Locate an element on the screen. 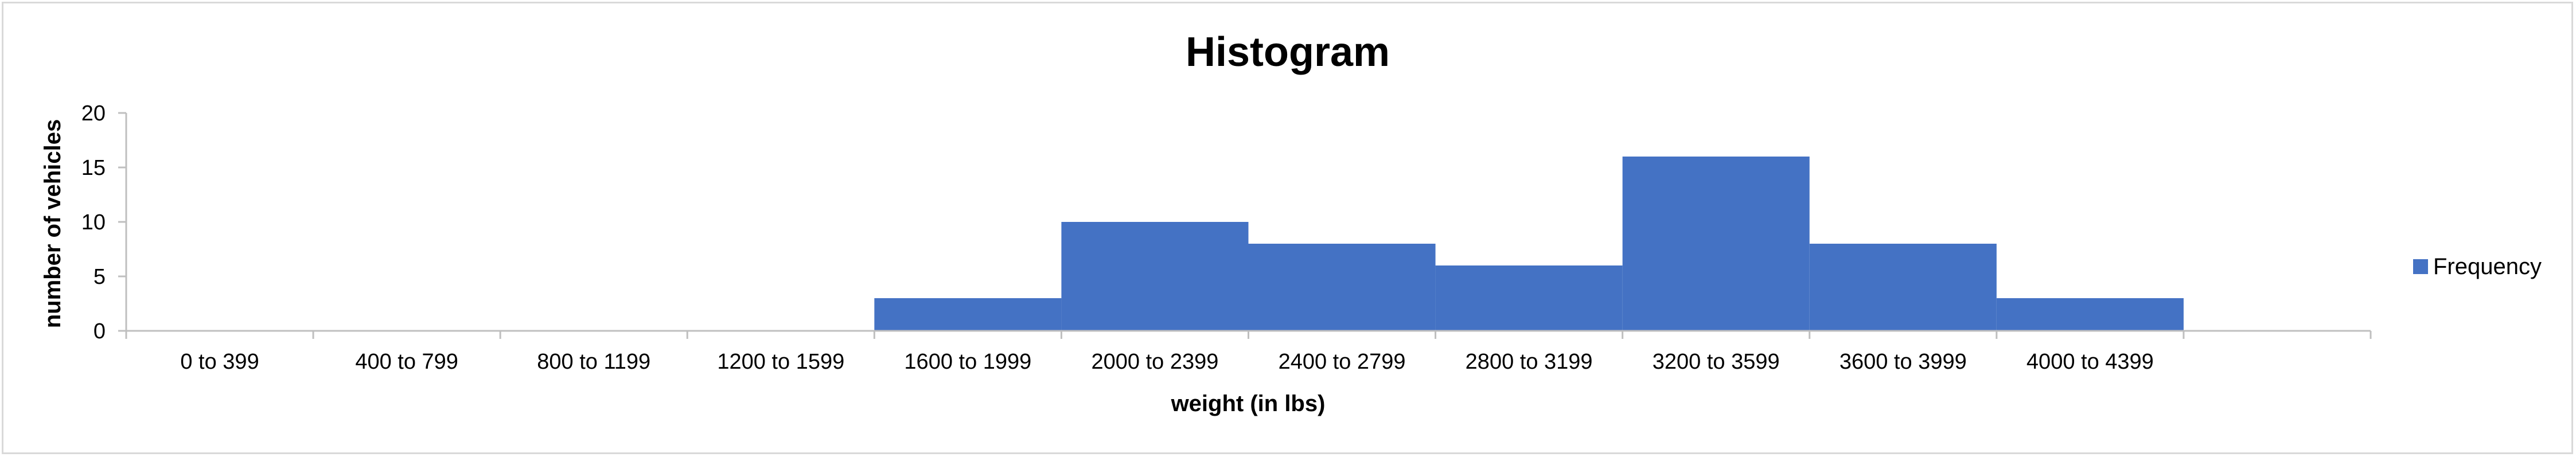 The height and width of the screenshot is (457, 2576). legend: Frequency is located at coordinates (2477, 266).